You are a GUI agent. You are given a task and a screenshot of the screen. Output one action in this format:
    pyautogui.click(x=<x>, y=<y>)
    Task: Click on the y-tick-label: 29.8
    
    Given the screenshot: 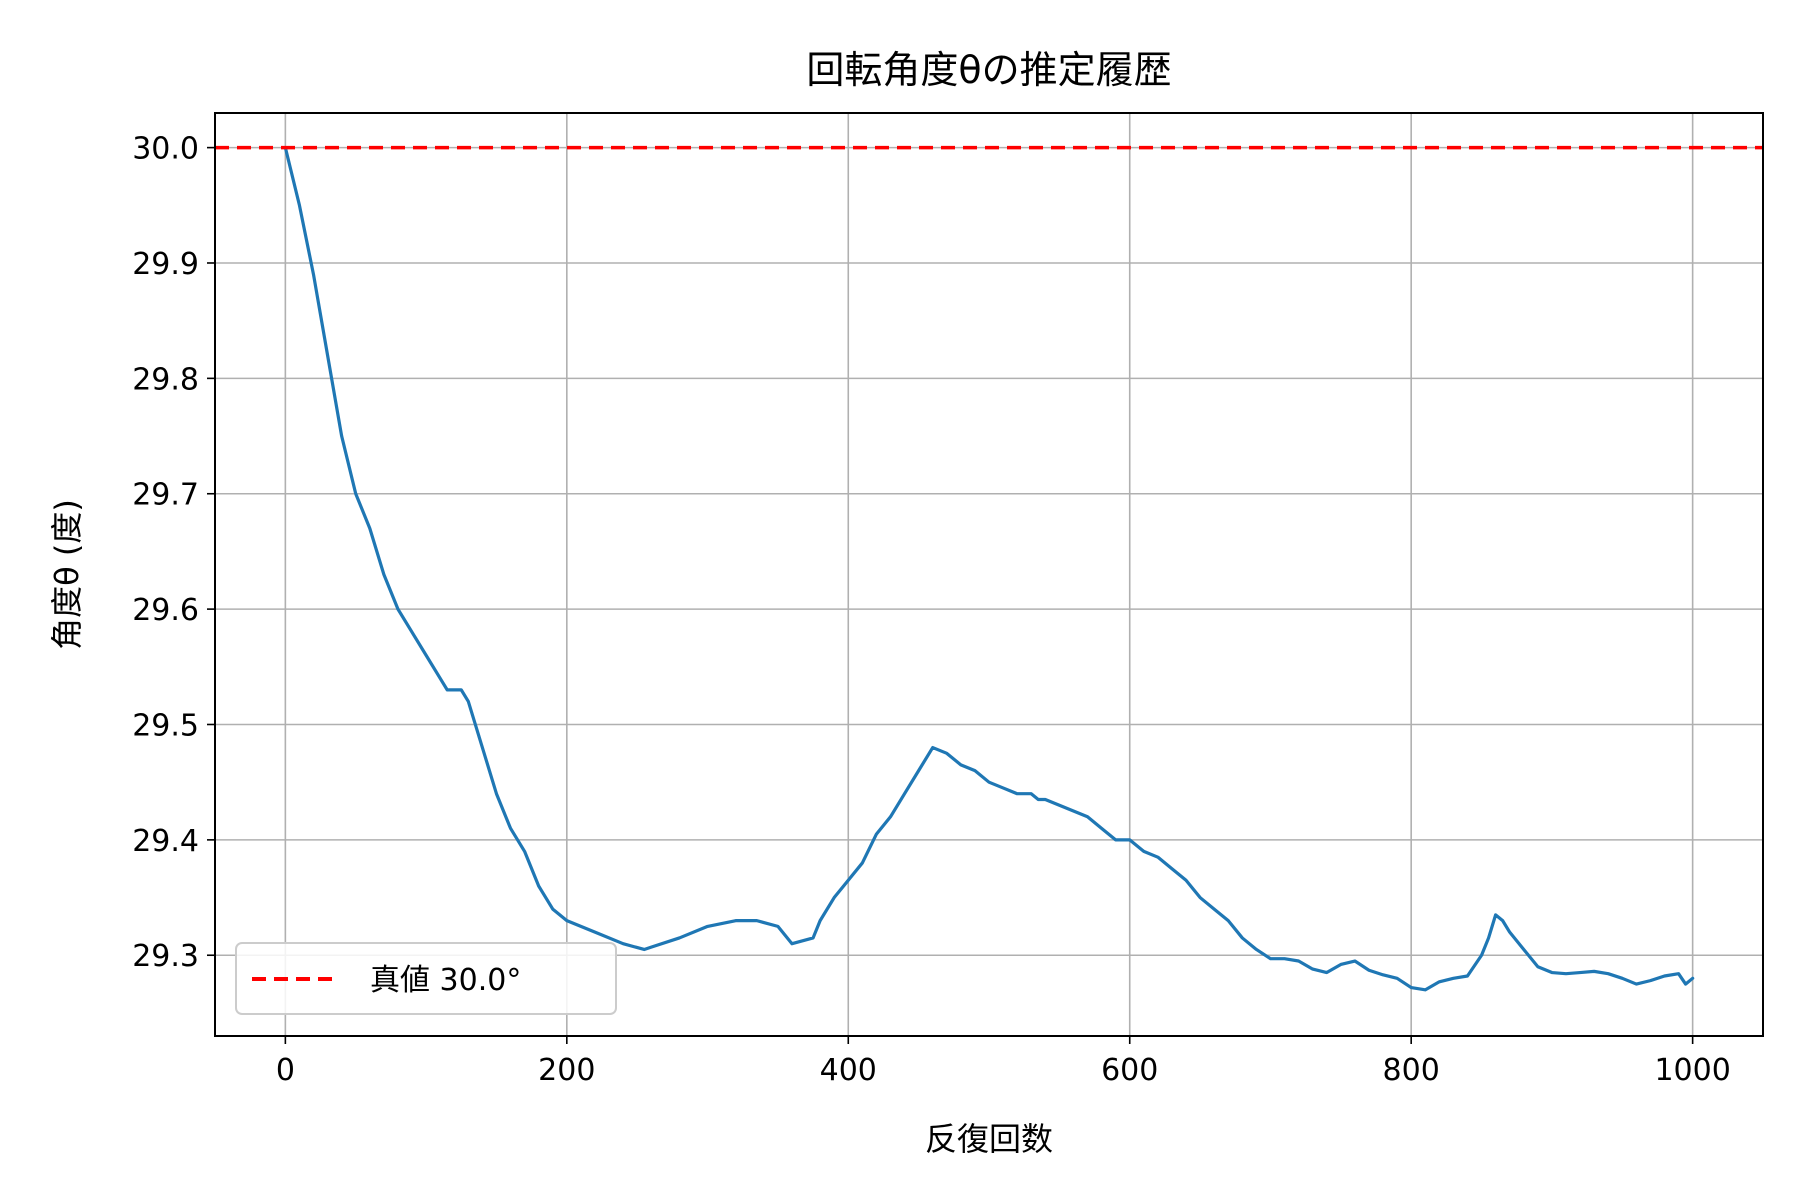 What is the action you would take?
    pyautogui.click(x=165, y=379)
    